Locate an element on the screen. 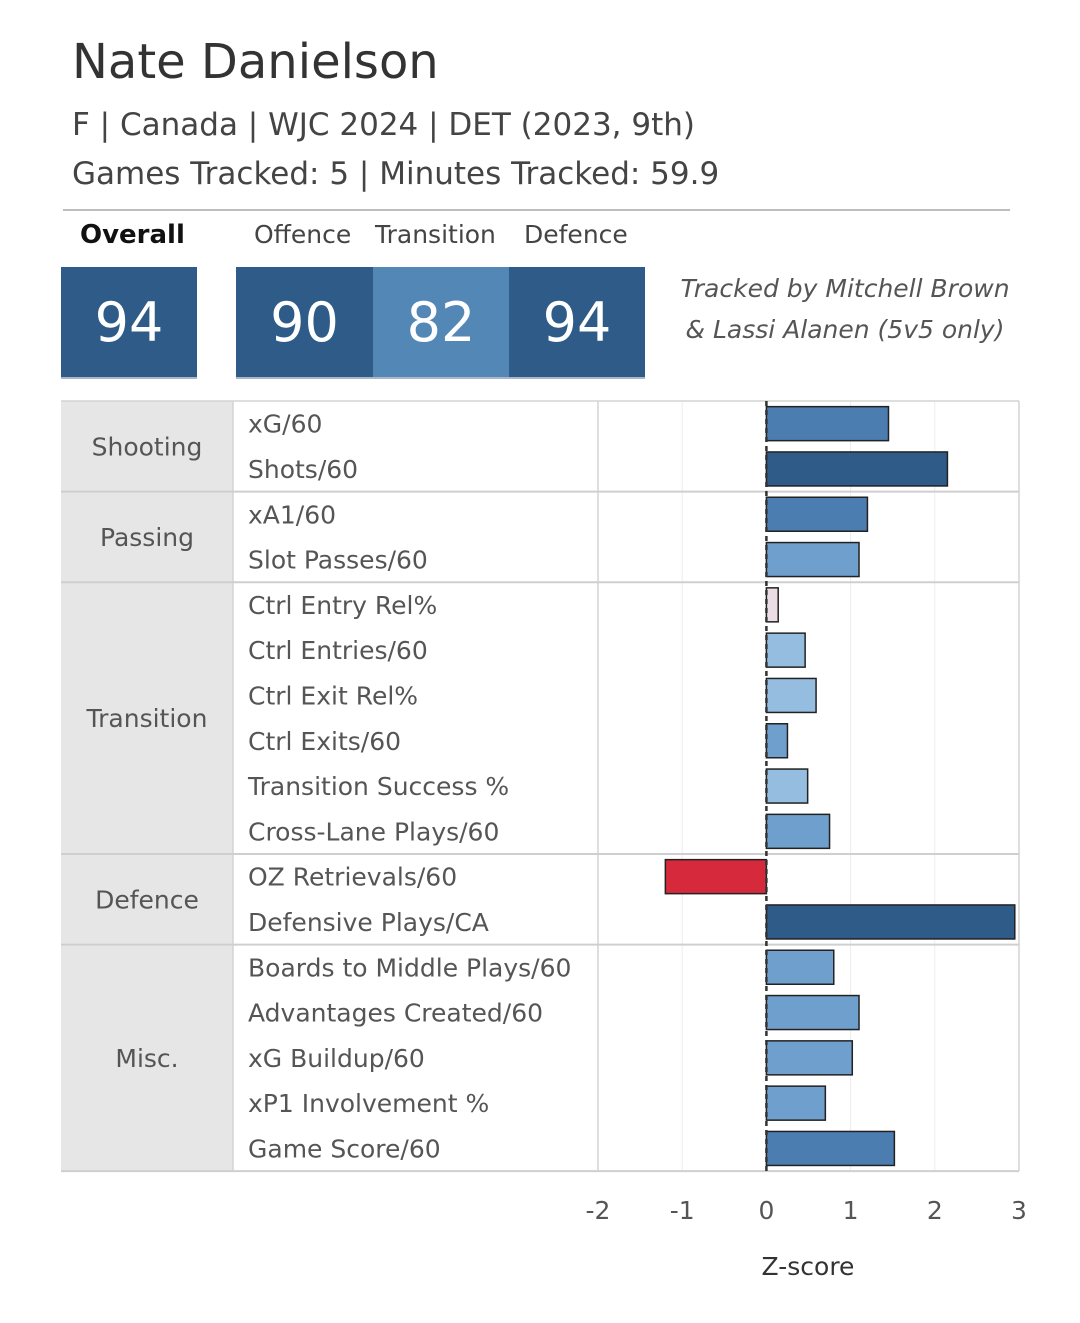 The image size is (1080, 1323). transition-label: Transition is located at coordinates (435, 234).